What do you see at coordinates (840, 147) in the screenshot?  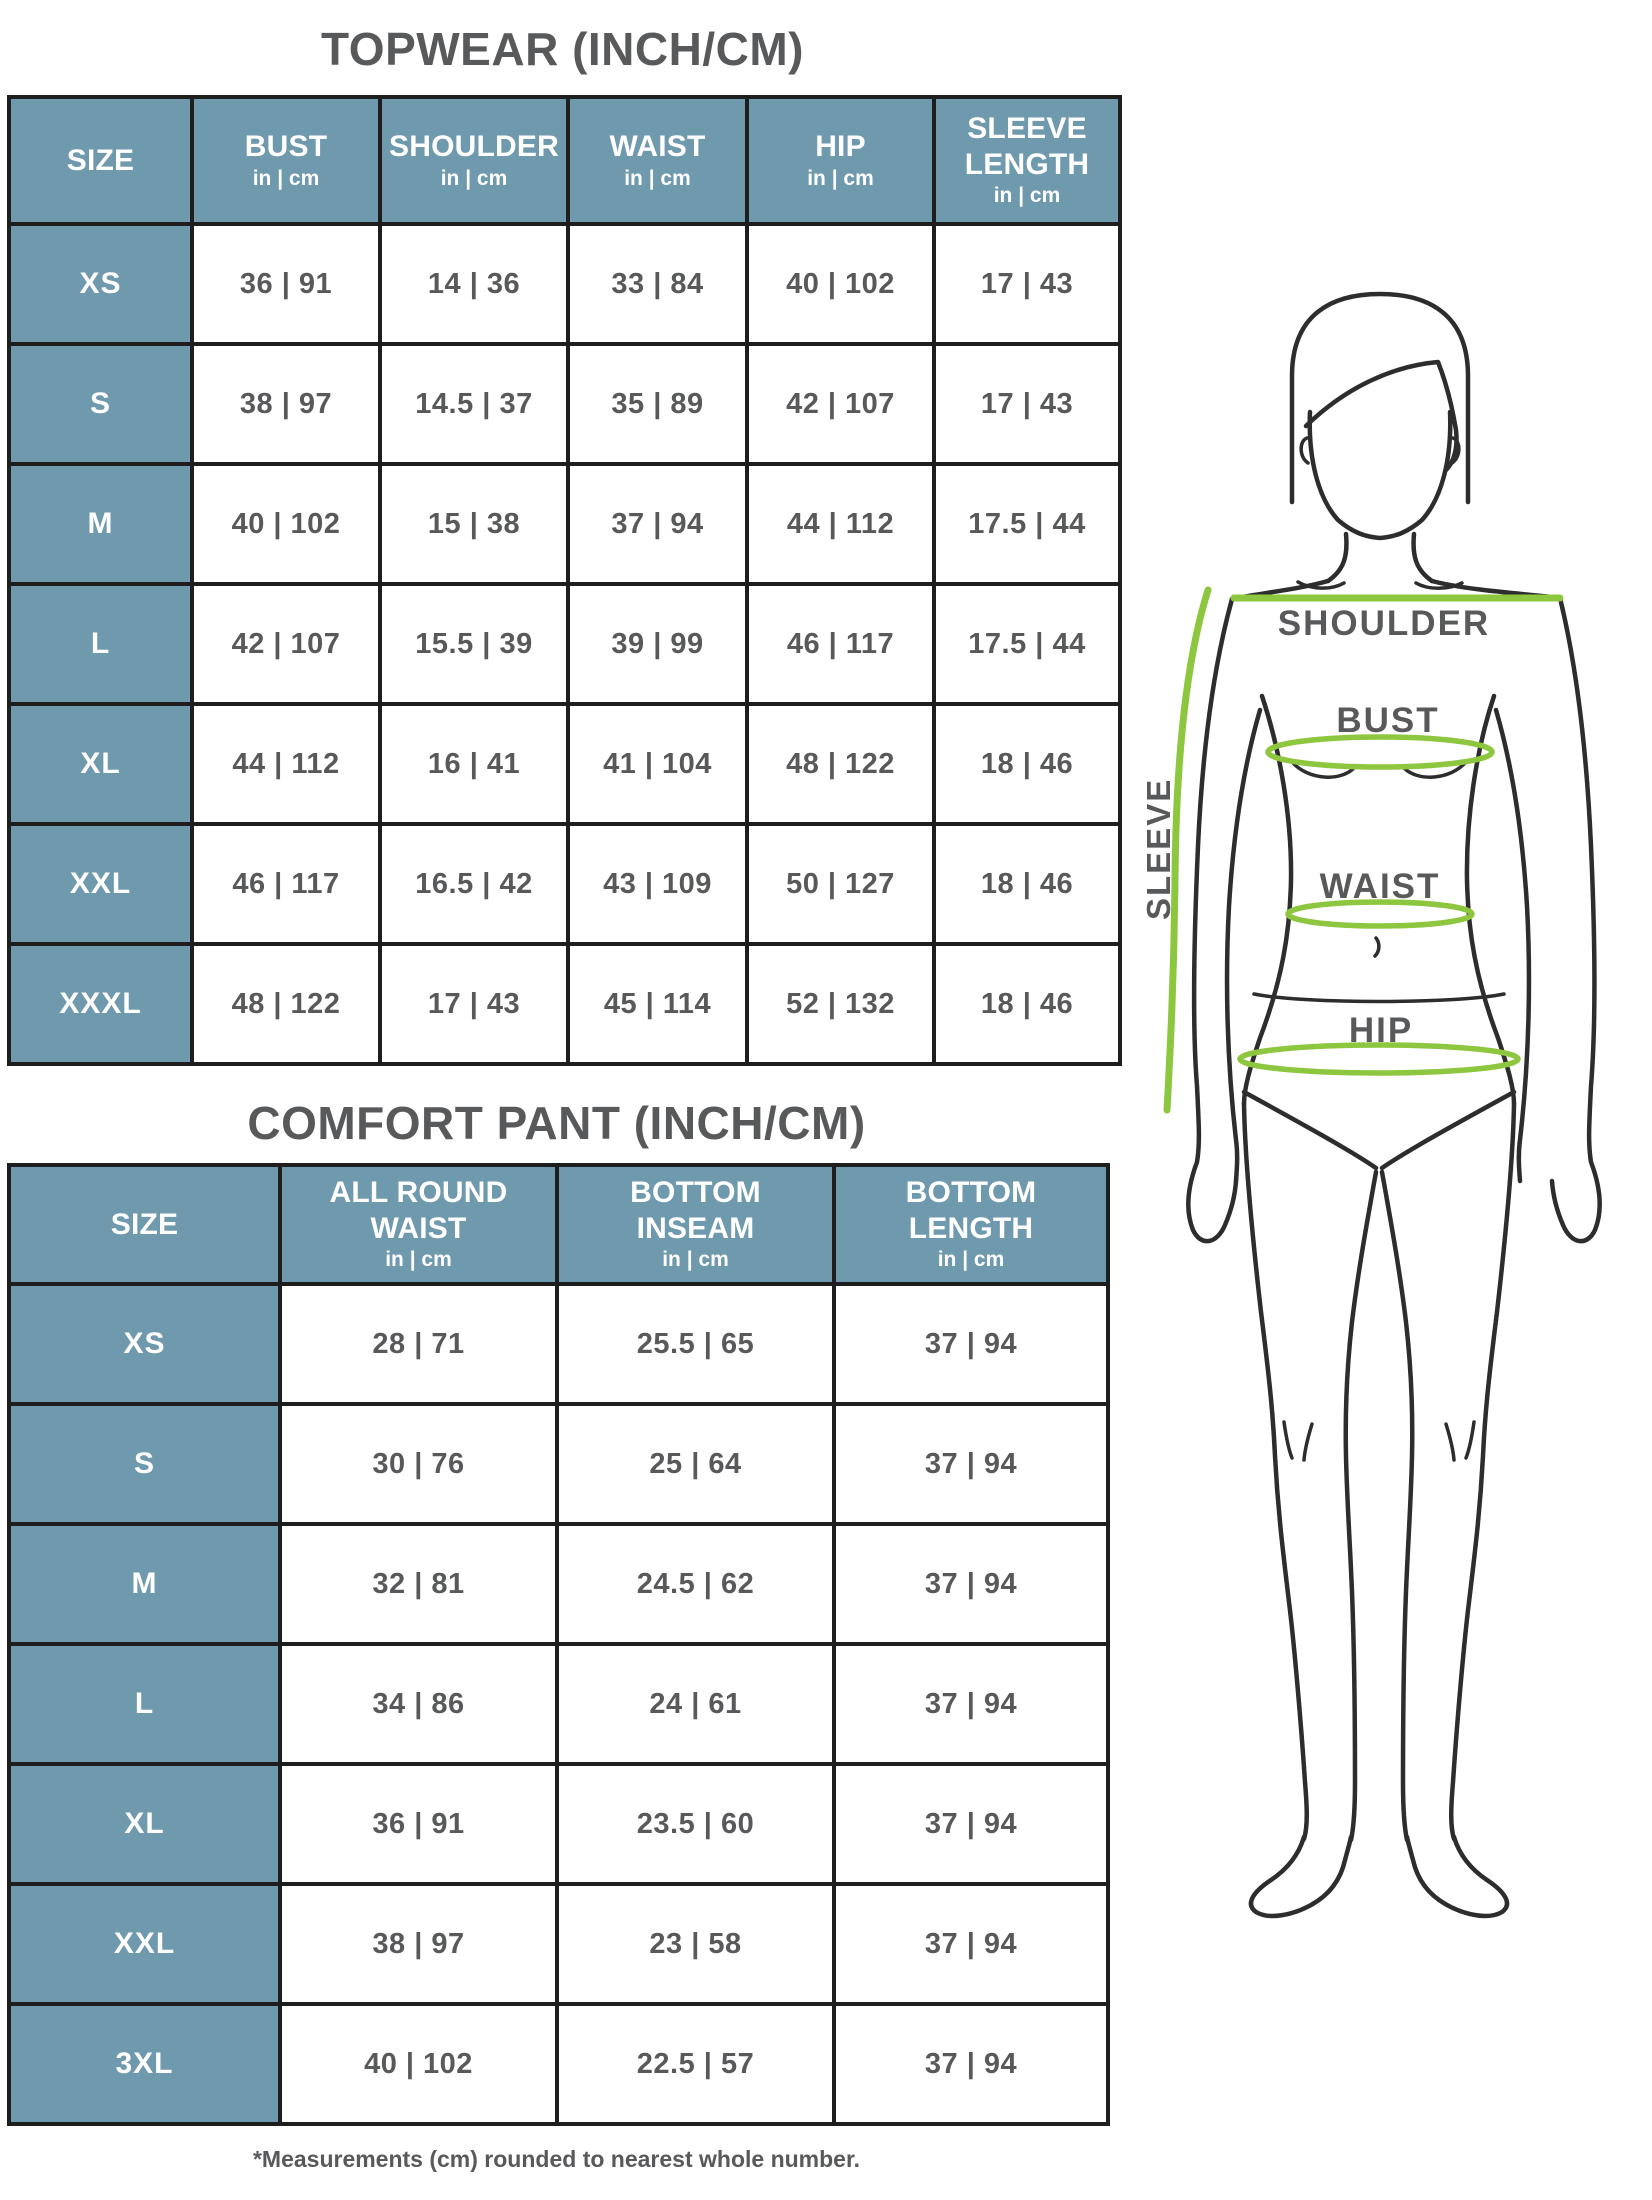 I see `column-label: HIP` at bounding box center [840, 147].